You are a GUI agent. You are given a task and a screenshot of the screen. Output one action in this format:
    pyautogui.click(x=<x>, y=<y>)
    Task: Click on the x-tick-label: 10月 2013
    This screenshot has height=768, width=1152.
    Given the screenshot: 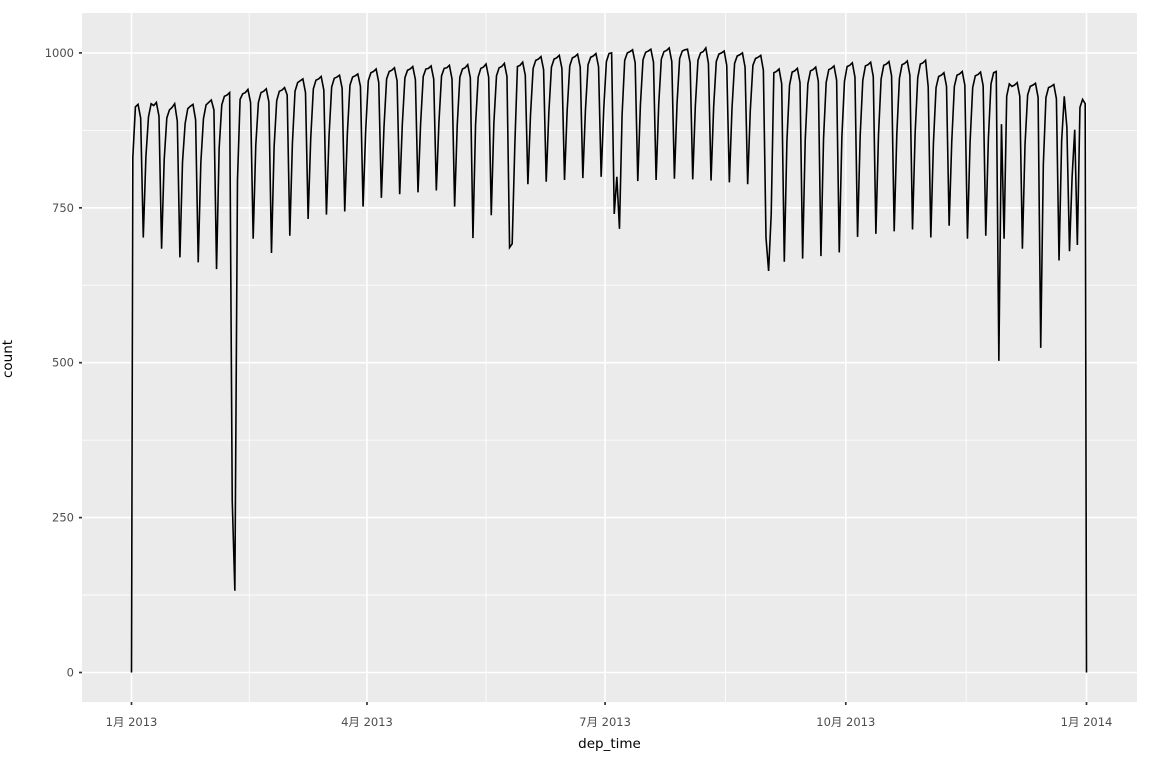 What is the action you would take?
    pyautogui.click(x=845, y=722)
    